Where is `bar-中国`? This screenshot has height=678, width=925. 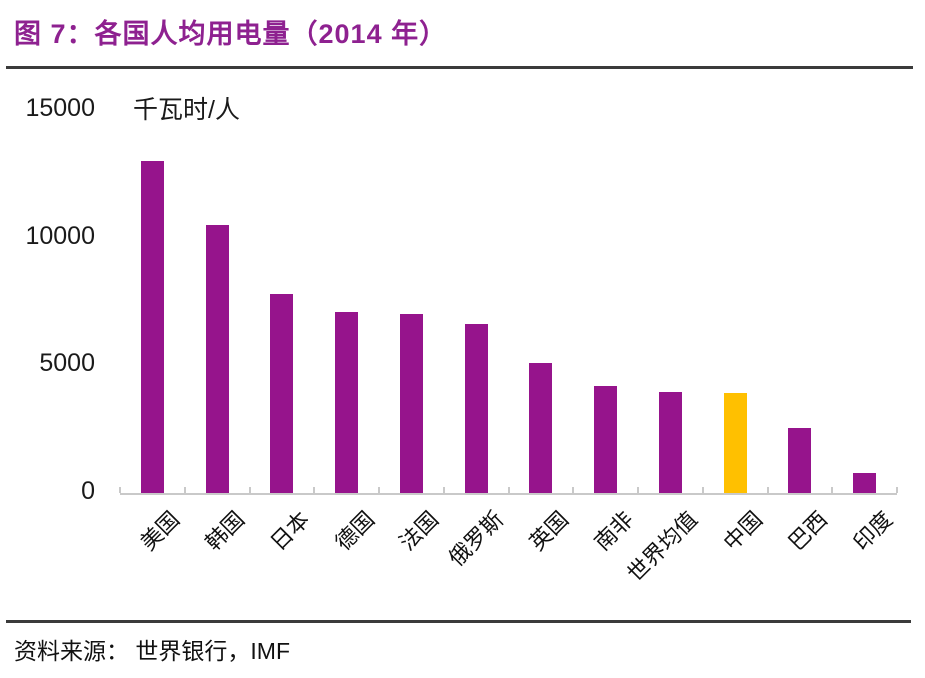
bar-中国 is located at coordinates (735, 443).